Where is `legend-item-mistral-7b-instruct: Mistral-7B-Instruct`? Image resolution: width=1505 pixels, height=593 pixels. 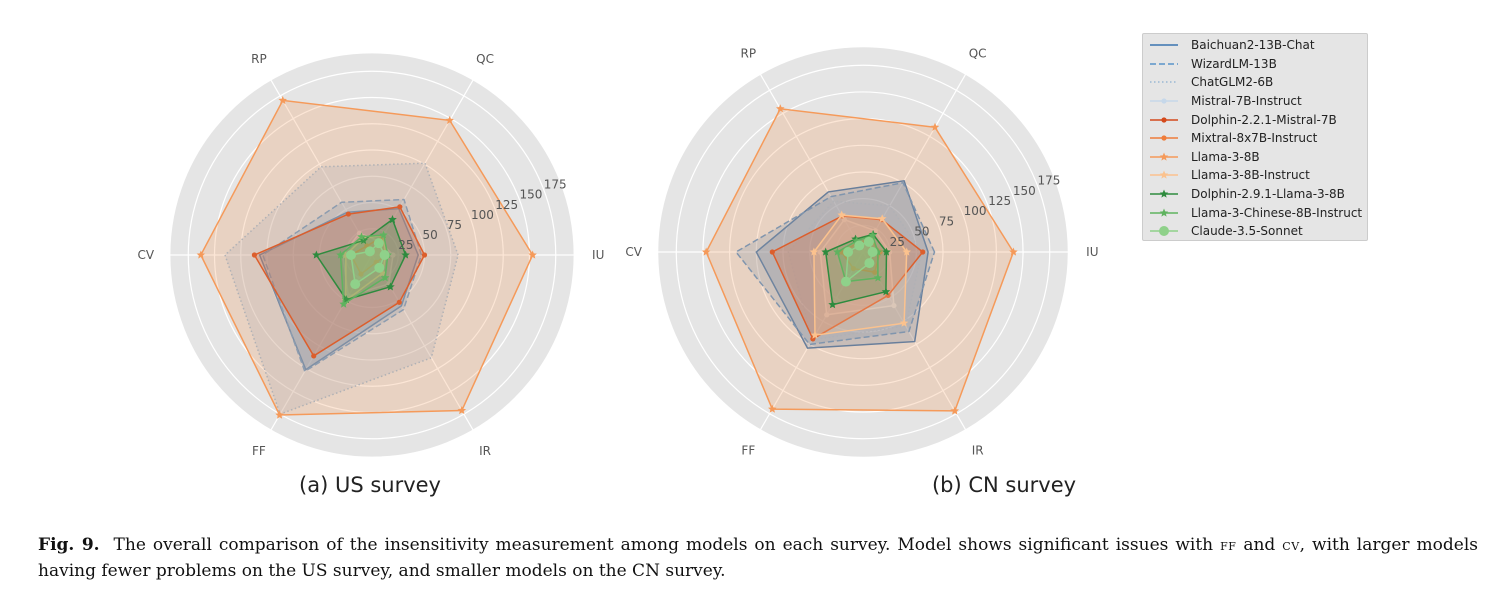
legend-item-mistral-7b-instruct: Mistral-7B-Instruct is located at coordinates (1255, 101).